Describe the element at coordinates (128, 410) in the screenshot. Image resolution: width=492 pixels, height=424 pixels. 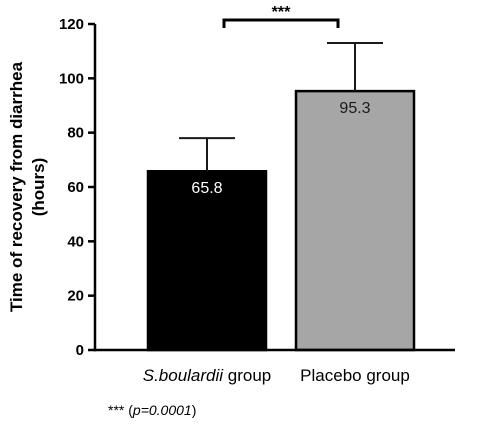
I see `footnote-open: (` at that location.